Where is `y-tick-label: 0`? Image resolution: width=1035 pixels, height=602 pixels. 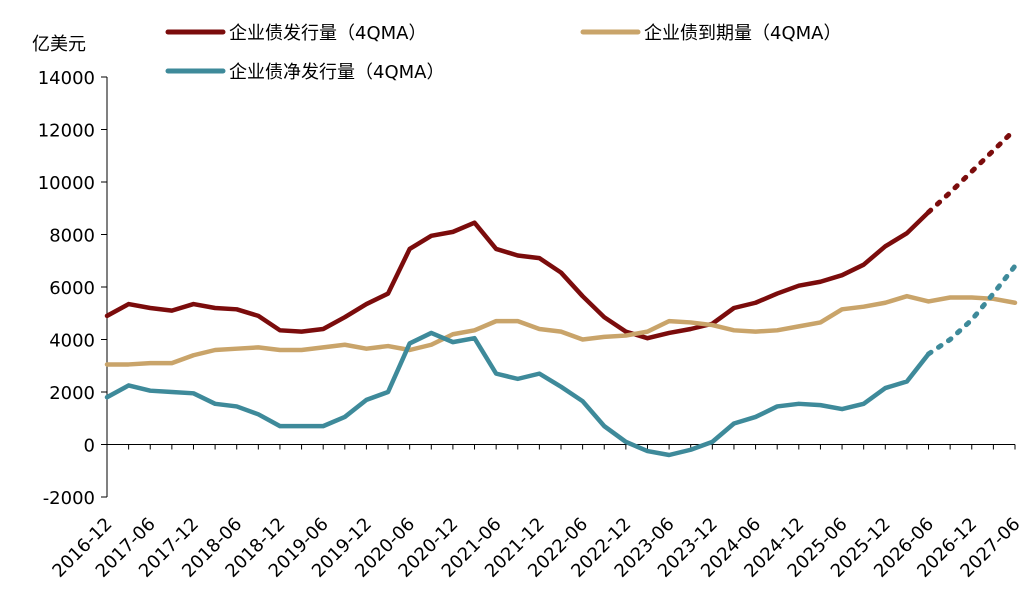 y-tick-label: 0 is located at coordinates (89, 446).